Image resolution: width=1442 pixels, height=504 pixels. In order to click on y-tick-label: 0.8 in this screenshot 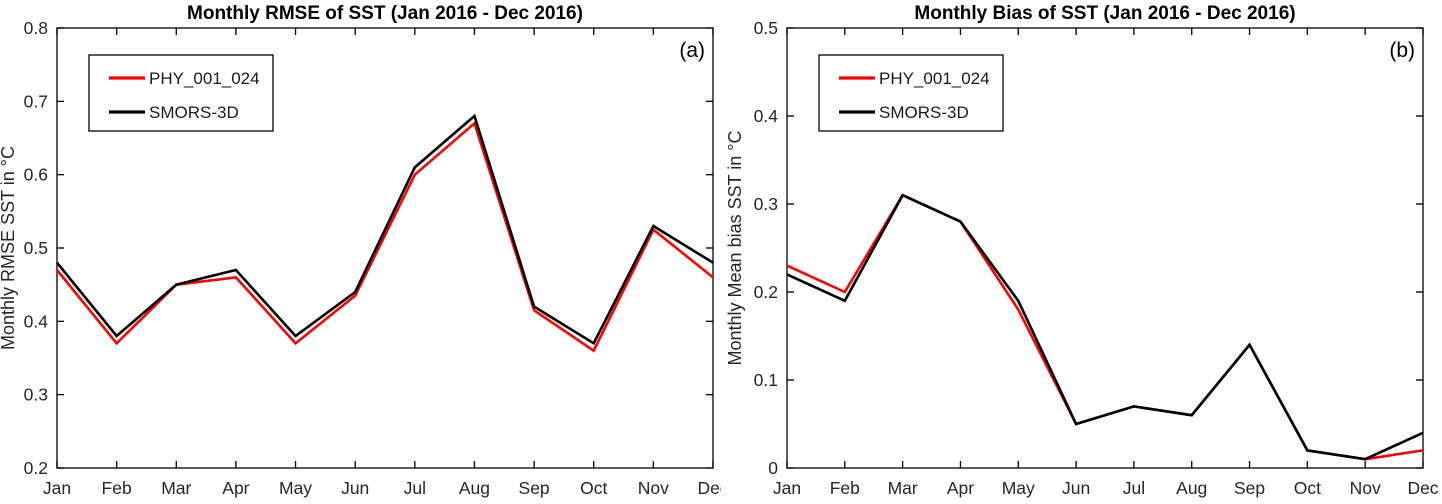, I will do `click(36, 28)`.